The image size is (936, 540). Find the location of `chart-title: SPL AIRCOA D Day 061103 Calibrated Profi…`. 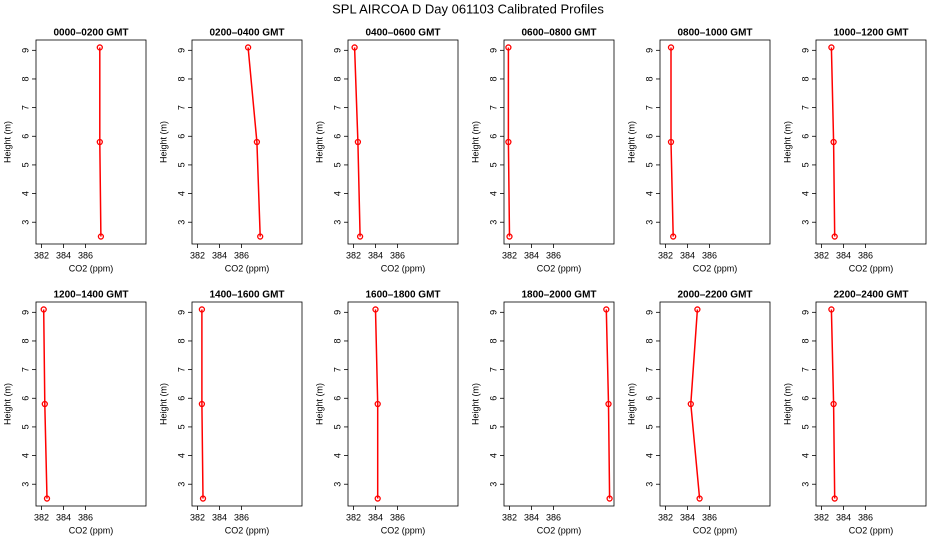

chart-title: SPL AIRCOA D Day 061103 Calibrated Profi… is located at coordinates (468, 8).